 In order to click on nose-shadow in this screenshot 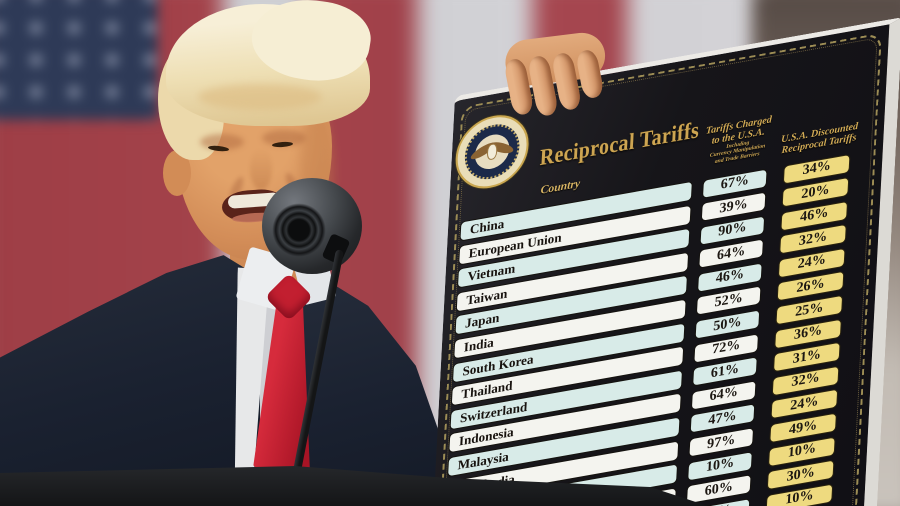, I will do `click(261, 169)`.